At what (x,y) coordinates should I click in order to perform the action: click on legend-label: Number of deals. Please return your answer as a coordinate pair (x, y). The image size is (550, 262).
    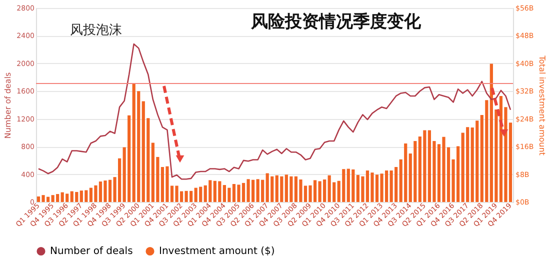
    Looking at the image, I should click on (91, 252).